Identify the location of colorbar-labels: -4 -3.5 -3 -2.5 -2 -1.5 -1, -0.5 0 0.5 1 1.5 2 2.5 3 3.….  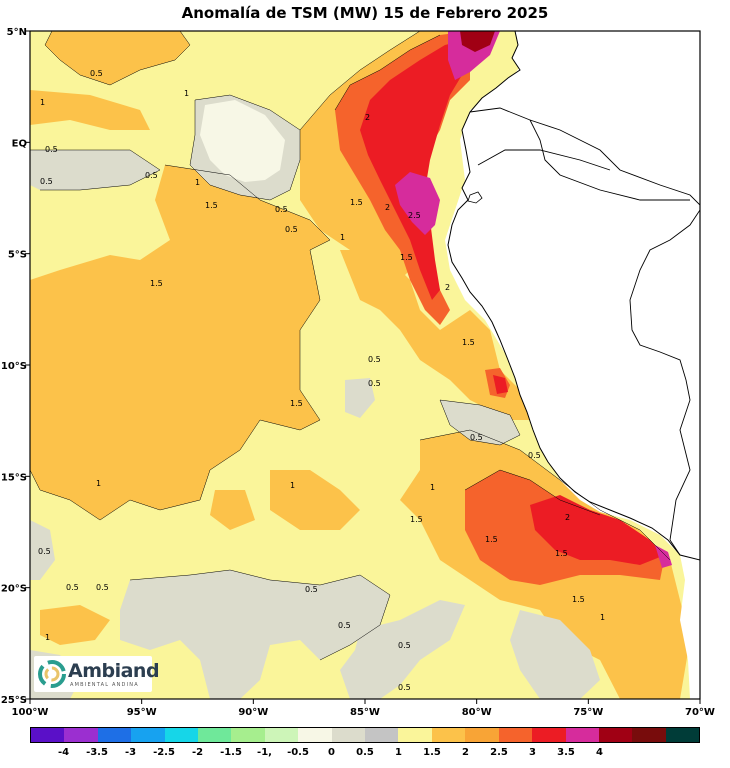
(365, 754).